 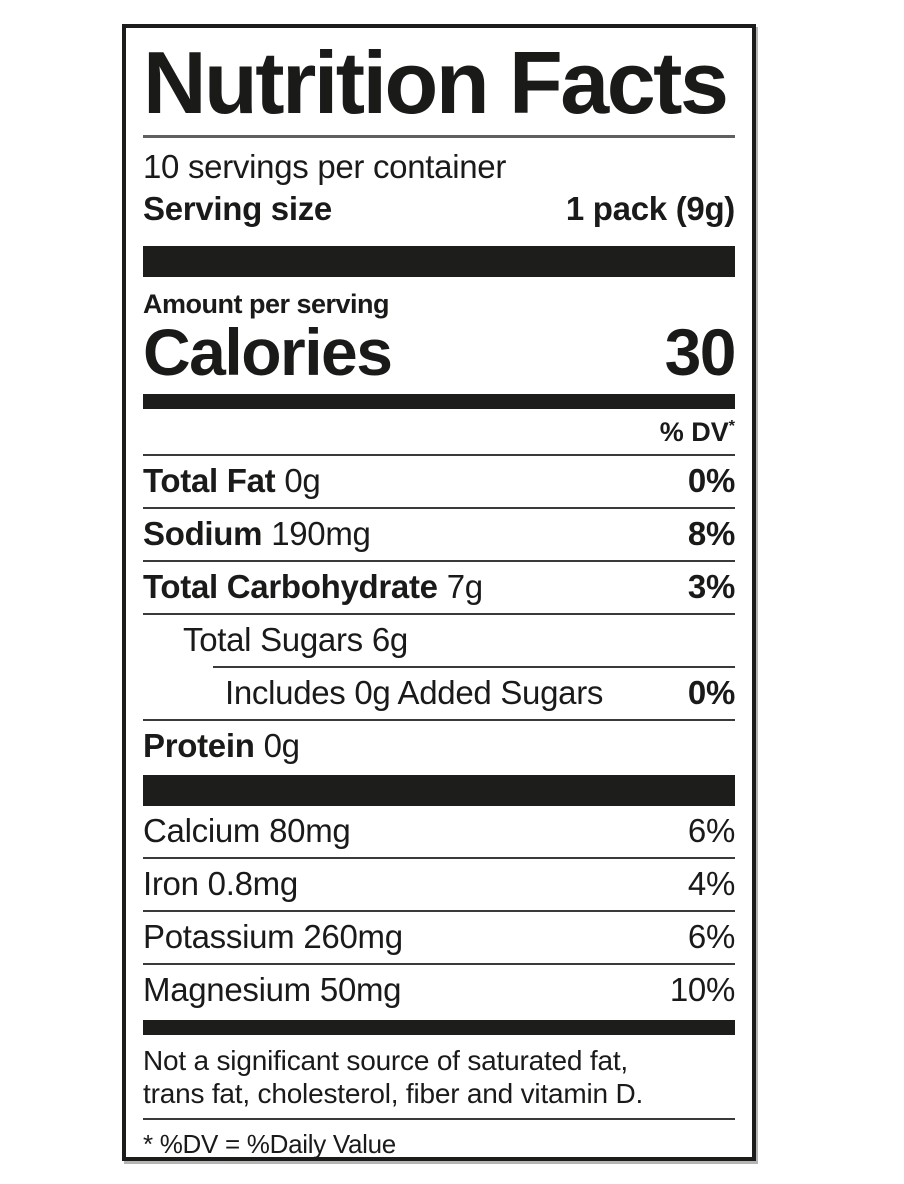 I want to click on nutrient-amount: 190mg, so click(x=321, y=534).